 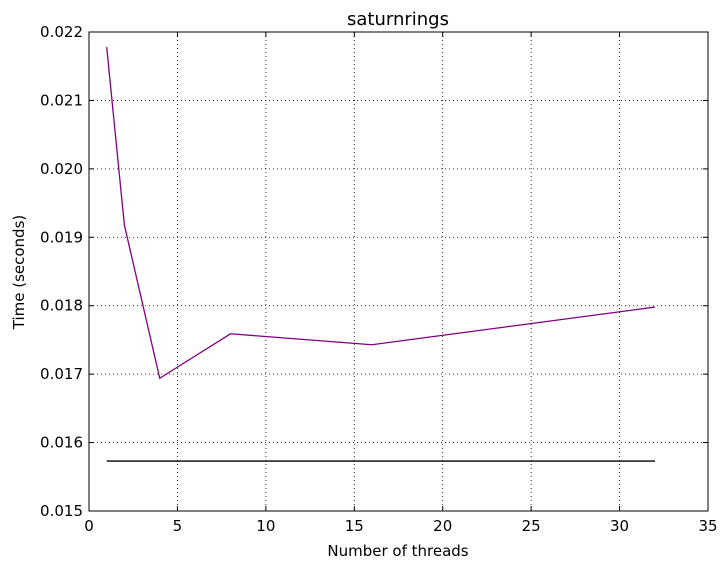 I want to click on y-tick-label: 0.020, so click(x=61, y=169).